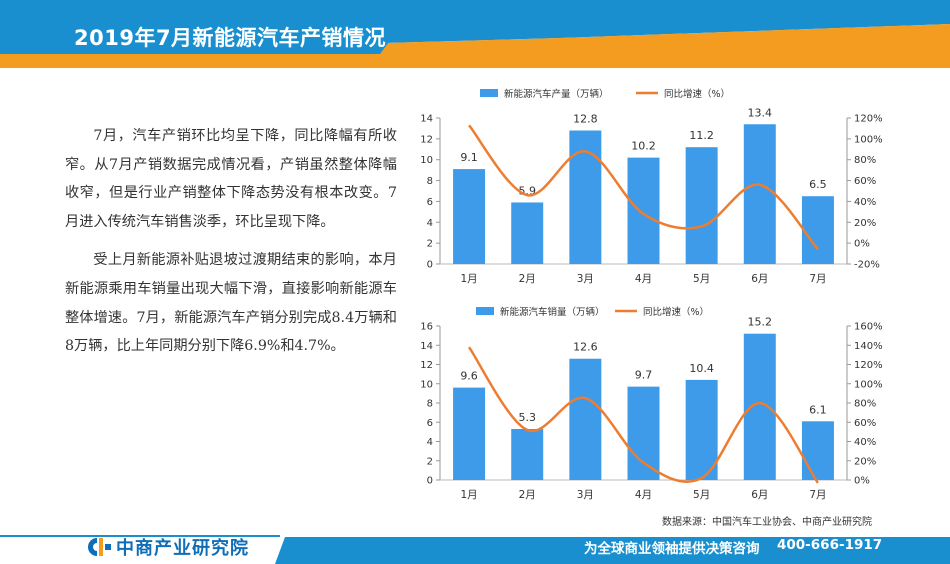  What do you see at coordinates (475, 46) in the screenshot?
I see `header-orange-shape` at bounding box center [475, 46].